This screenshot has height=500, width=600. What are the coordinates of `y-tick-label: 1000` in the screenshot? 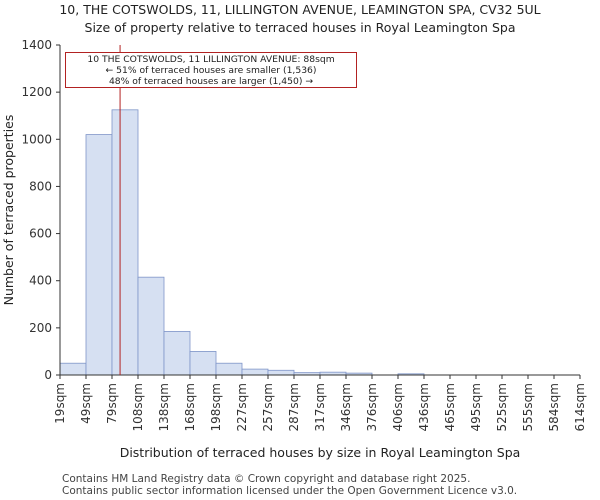 It's located at (36, 139).